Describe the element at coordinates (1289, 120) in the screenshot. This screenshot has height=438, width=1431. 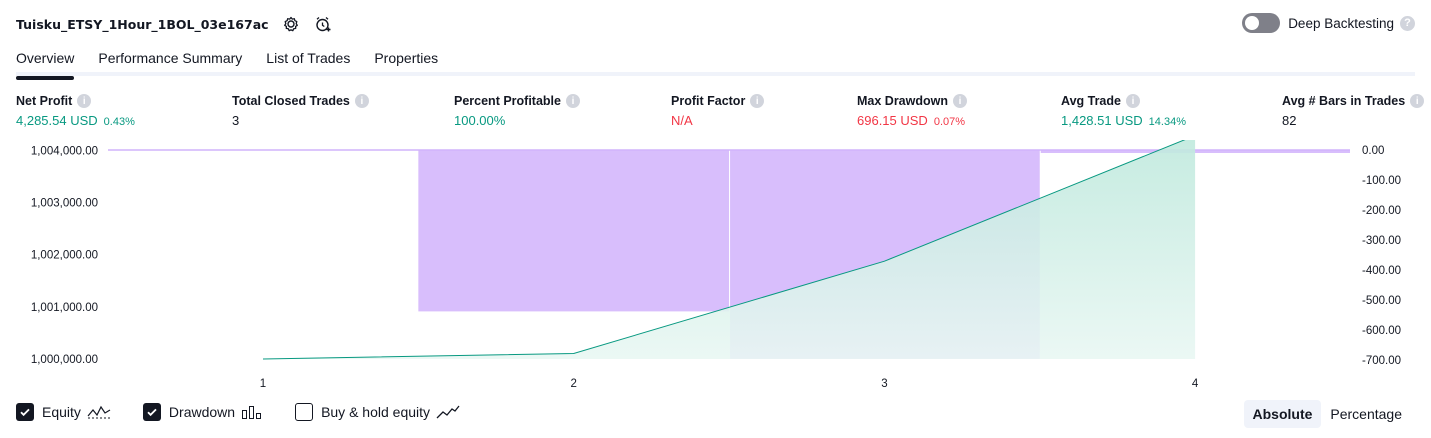
I see `metric-value: 82` at that location.